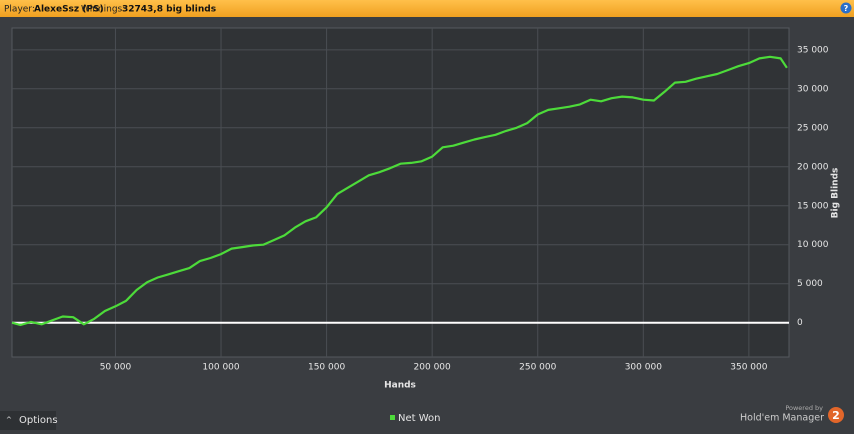 Image resolution: width=854 pixels, height=434 pixels. Describe the element at coordinates (804, 408) in the screenshot. I see `powered-by: Powered by` at that location.